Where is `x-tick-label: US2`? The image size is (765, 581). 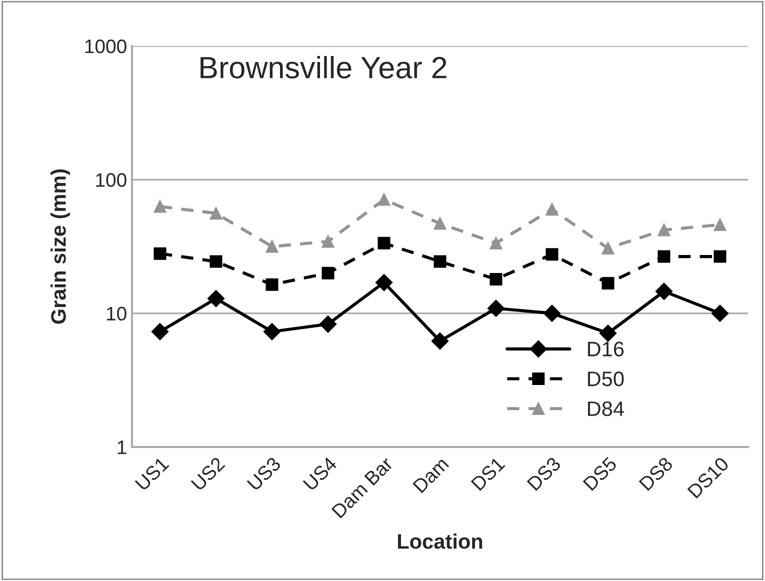
x-tick-label: US2 is located at coordinates (208, 474).